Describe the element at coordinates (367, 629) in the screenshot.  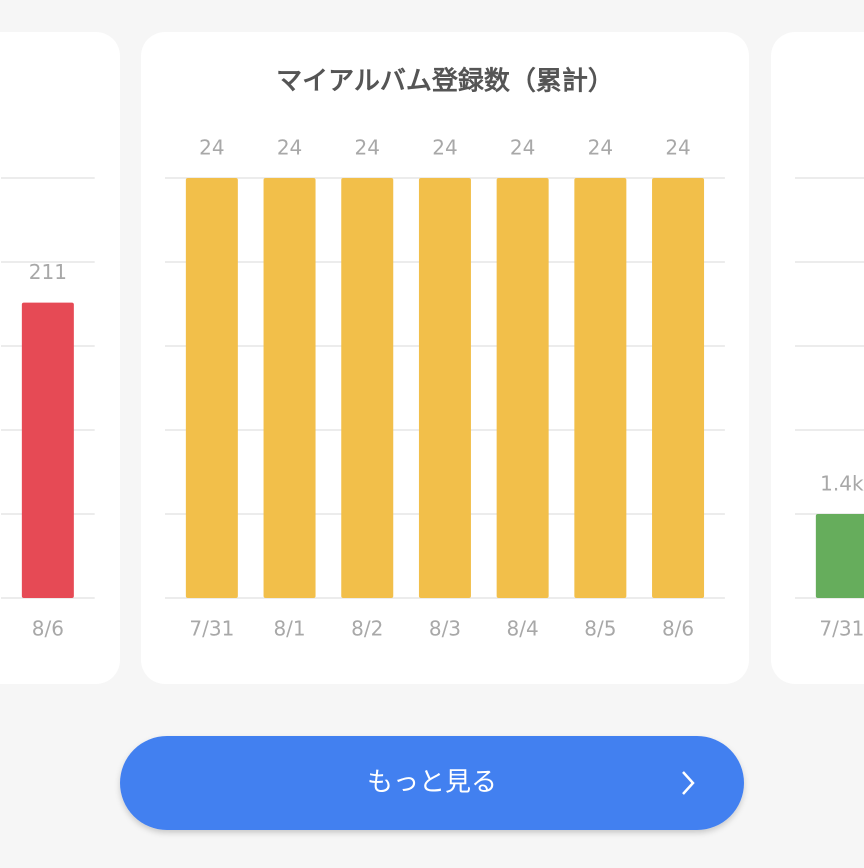
I see `x-tick-label: 8/2` at that location.